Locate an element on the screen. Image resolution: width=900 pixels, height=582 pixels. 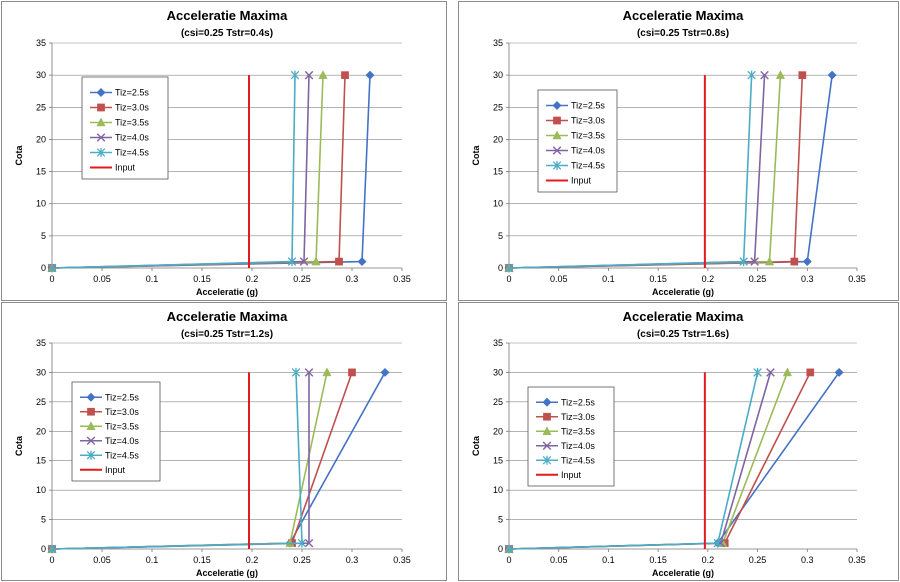
legend-entry: Tiz=4.0s is located at coordinates (132, 138).